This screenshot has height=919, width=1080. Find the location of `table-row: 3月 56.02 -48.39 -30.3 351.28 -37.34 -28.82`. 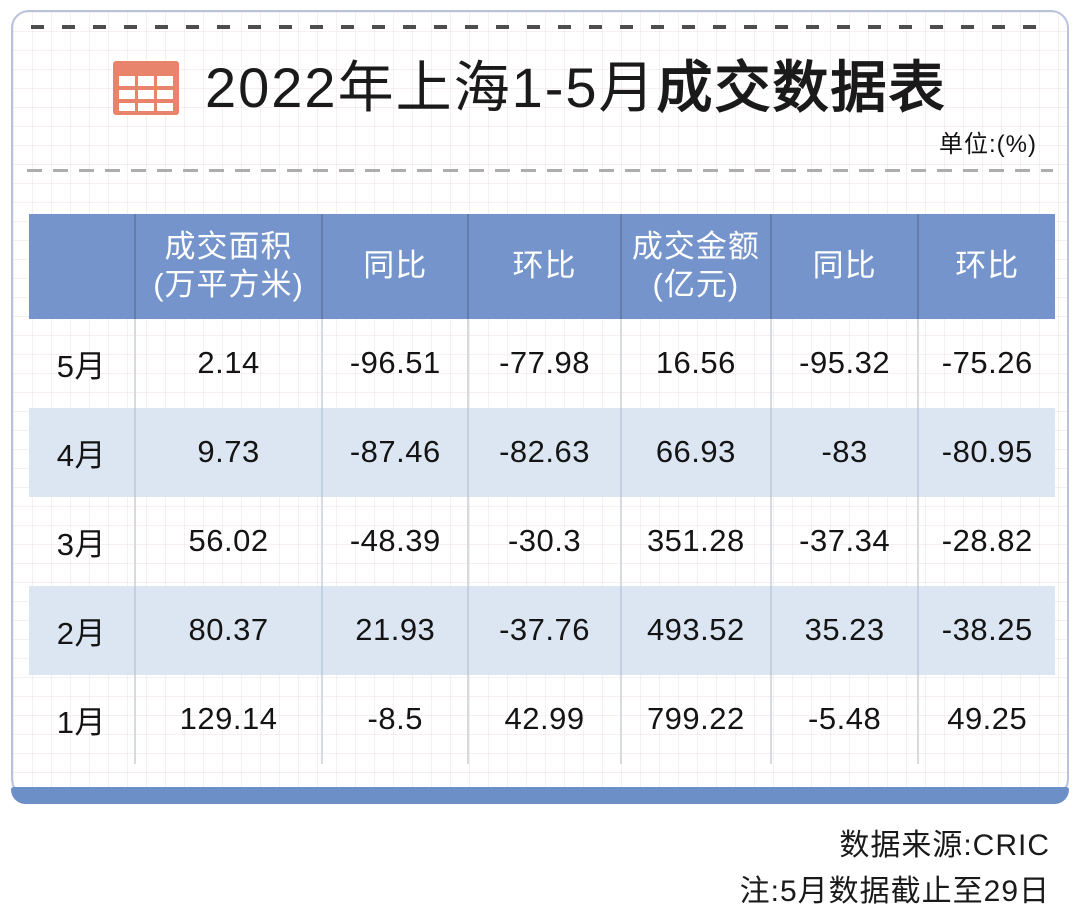

table-row: 3月 56.02 -48.39 -30.3 351.28 -37.34 -28.82 is located at coordinates (542, 541).